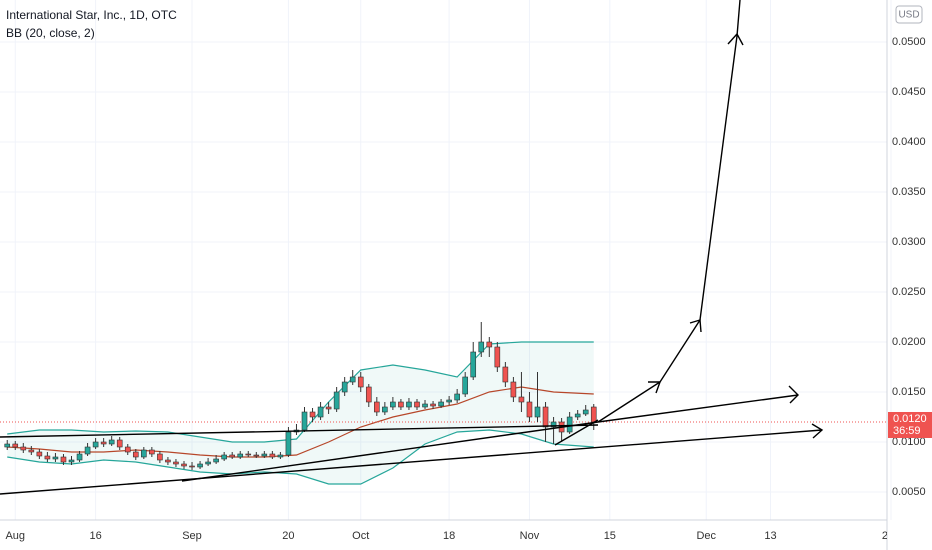 This screenshot has height=550, width=932. Describe the element at coordinates (706, 536) in the screenshot. I see `x-tick-label: Dec` at that location.